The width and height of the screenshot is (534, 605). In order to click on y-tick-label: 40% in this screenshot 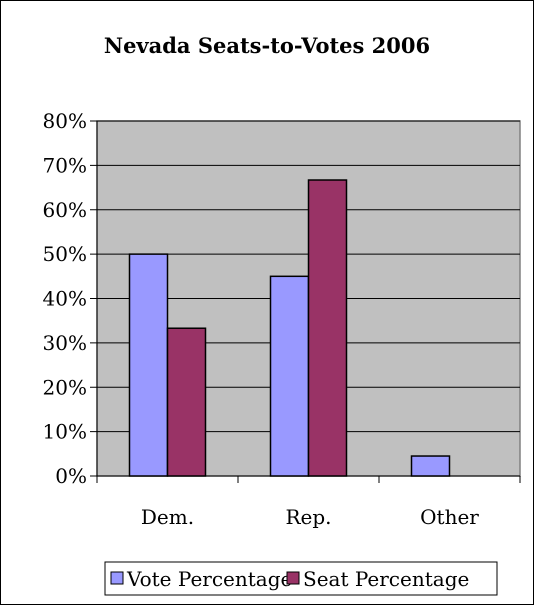, I will do `click(65, 299)`.